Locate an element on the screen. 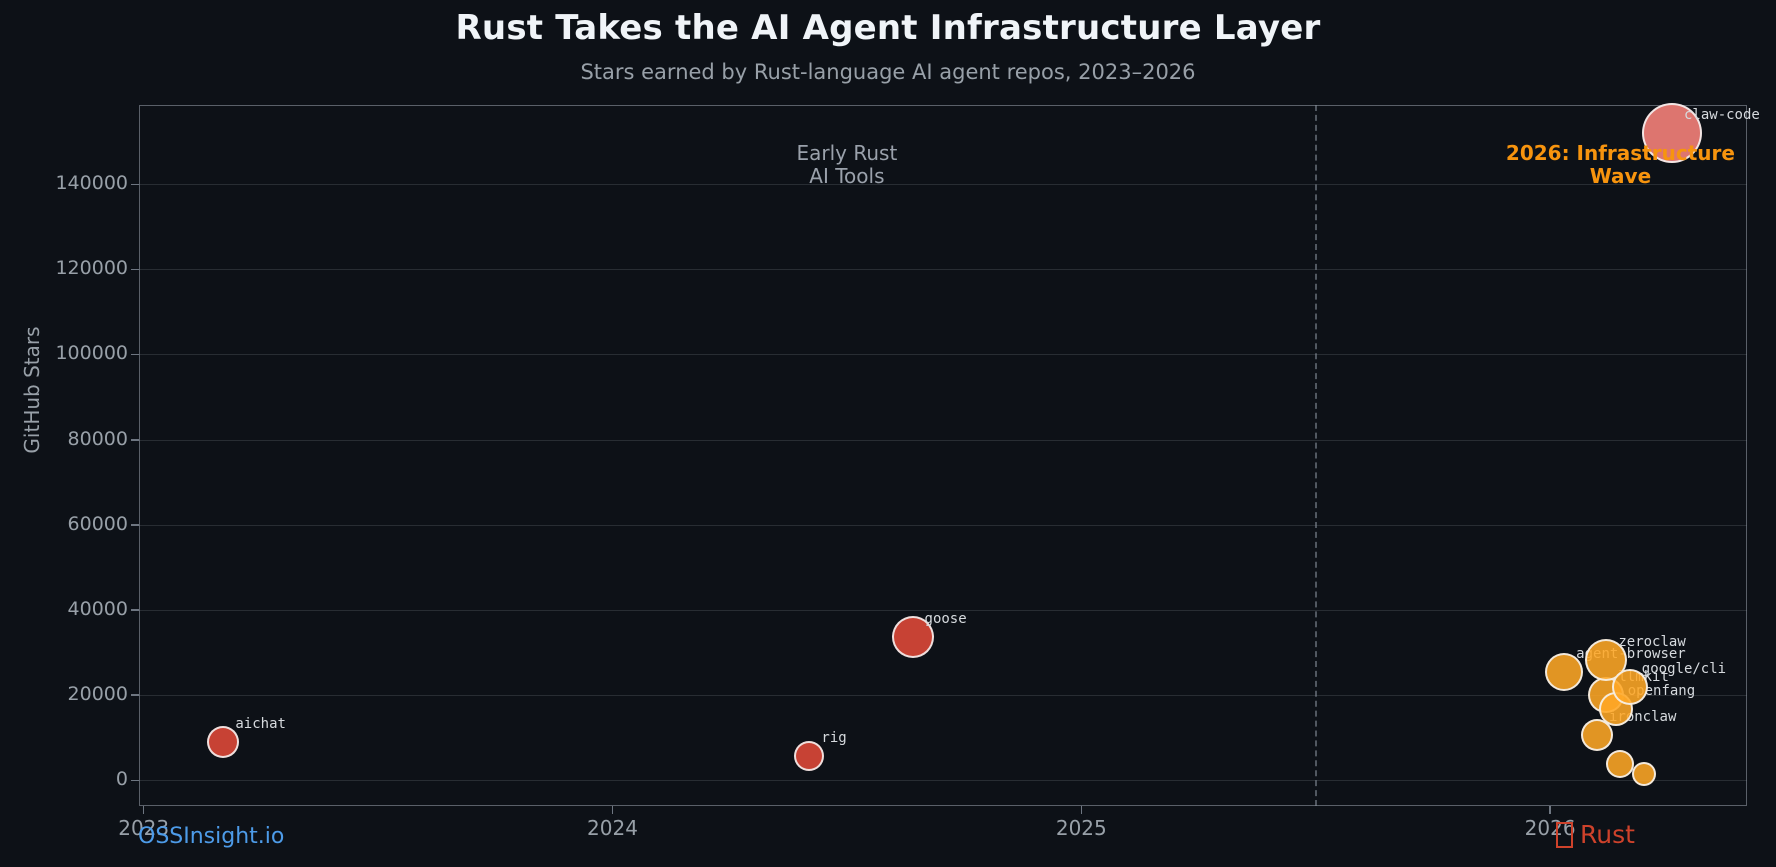 This screenshot has width=1776, height=867. crab-emoji-icon is located at coordinates (1564, 834).